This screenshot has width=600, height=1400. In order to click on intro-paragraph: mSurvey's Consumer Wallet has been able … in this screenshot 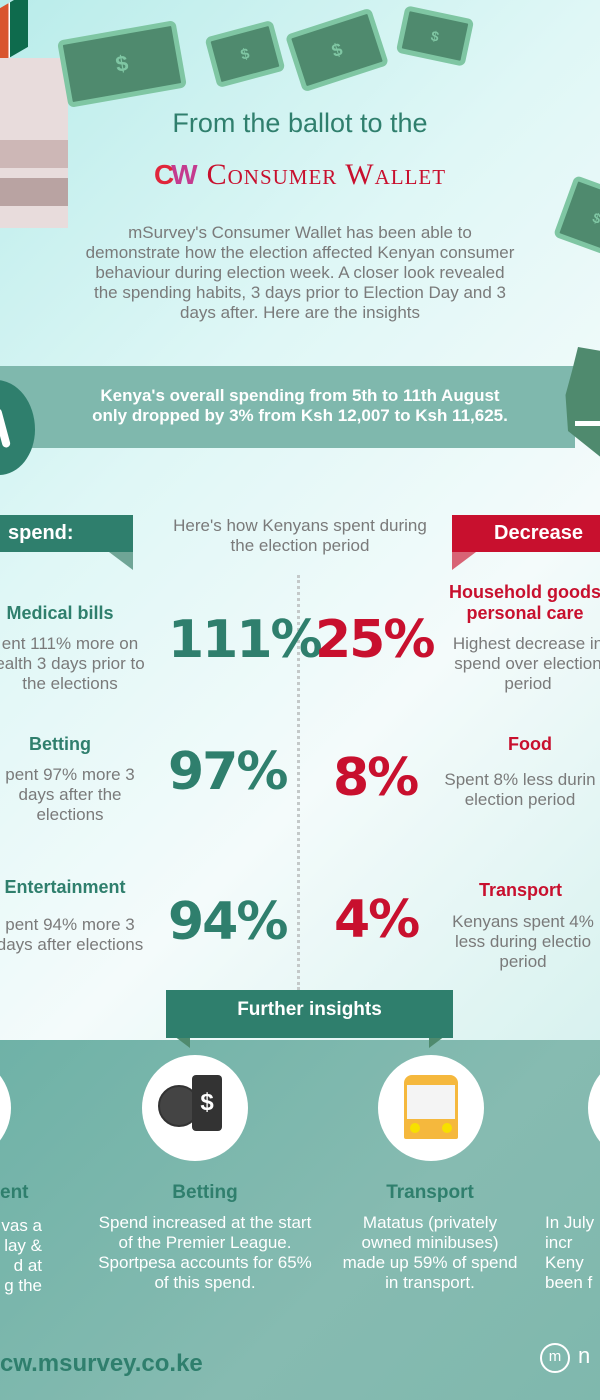, I will do `click(300, 272)`.